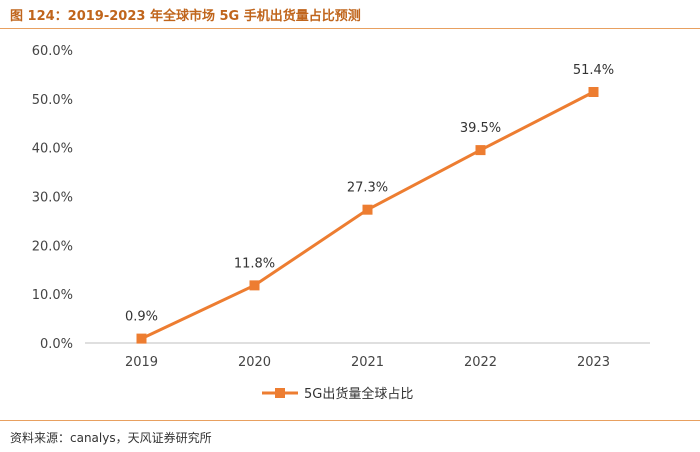 Image resolution: width=700 pixels, height=452 pixels. I want to click on x-tick-label: 2020, so click(254, 362).